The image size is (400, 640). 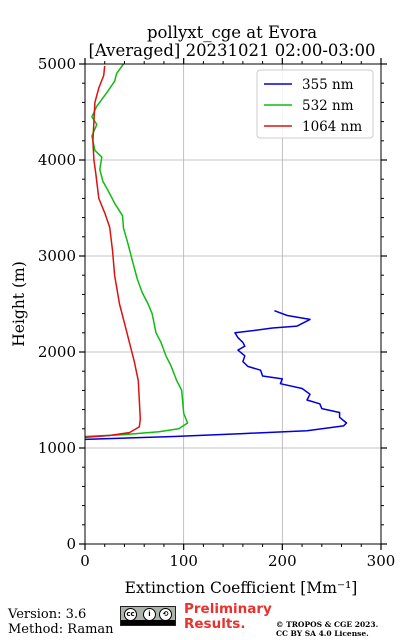 I want to click on y-tick-label: 4000, so click(x=57, y=160).